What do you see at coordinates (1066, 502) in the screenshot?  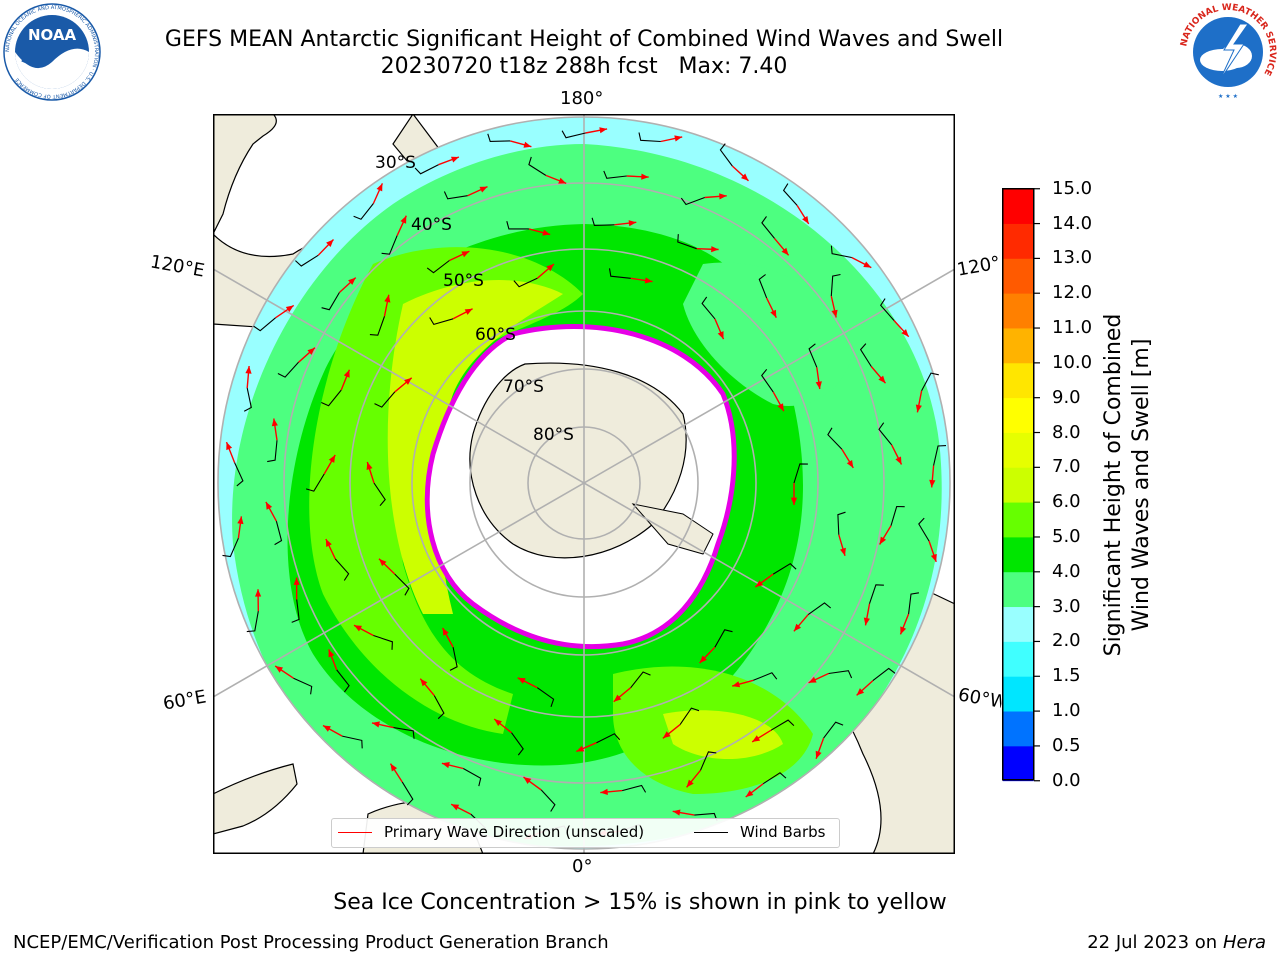 I see `colorbar-tick-label: 6.0` at bounding box center [1066, 502].